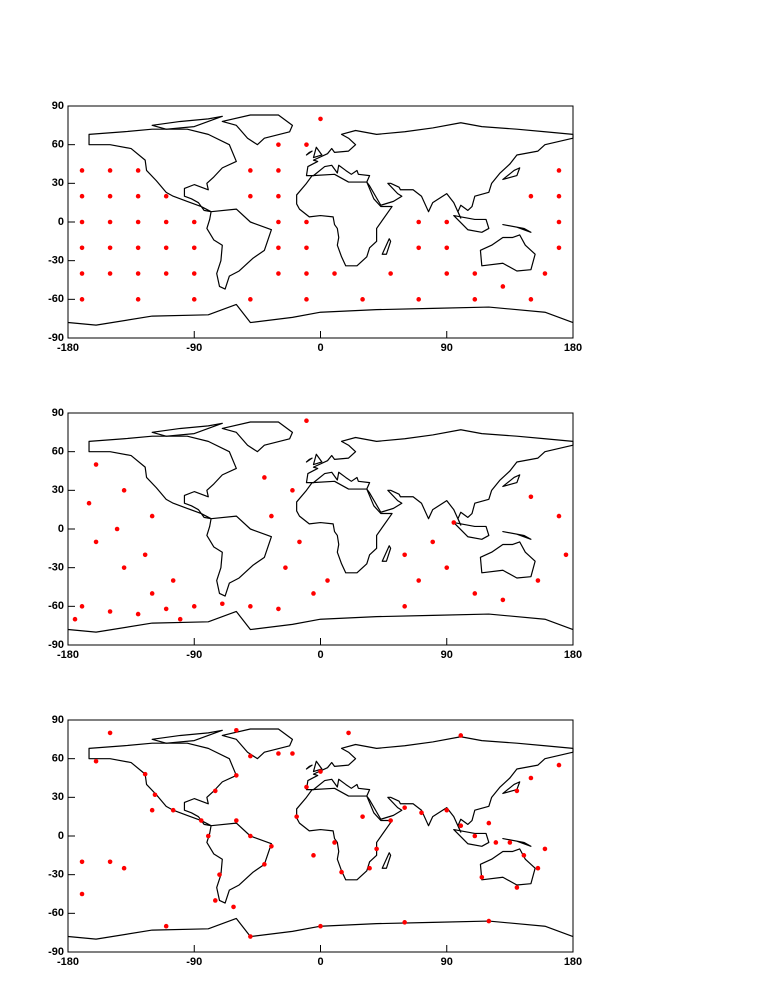 Image resolution: width=766 pixels, height=991 pixels. What do you see at coordinates (573, 655) in the screenshot?
I see `x-tick-label: 180` at bounding box center [573, 655].